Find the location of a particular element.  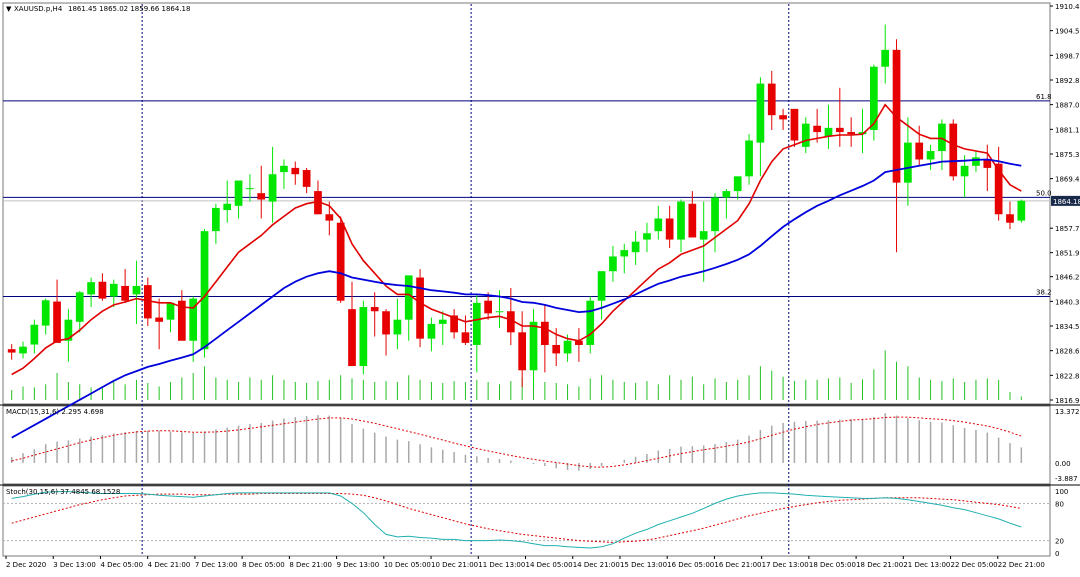

time-axis-label: 16 Dec 21:00 is located at coordinates (737, 565).